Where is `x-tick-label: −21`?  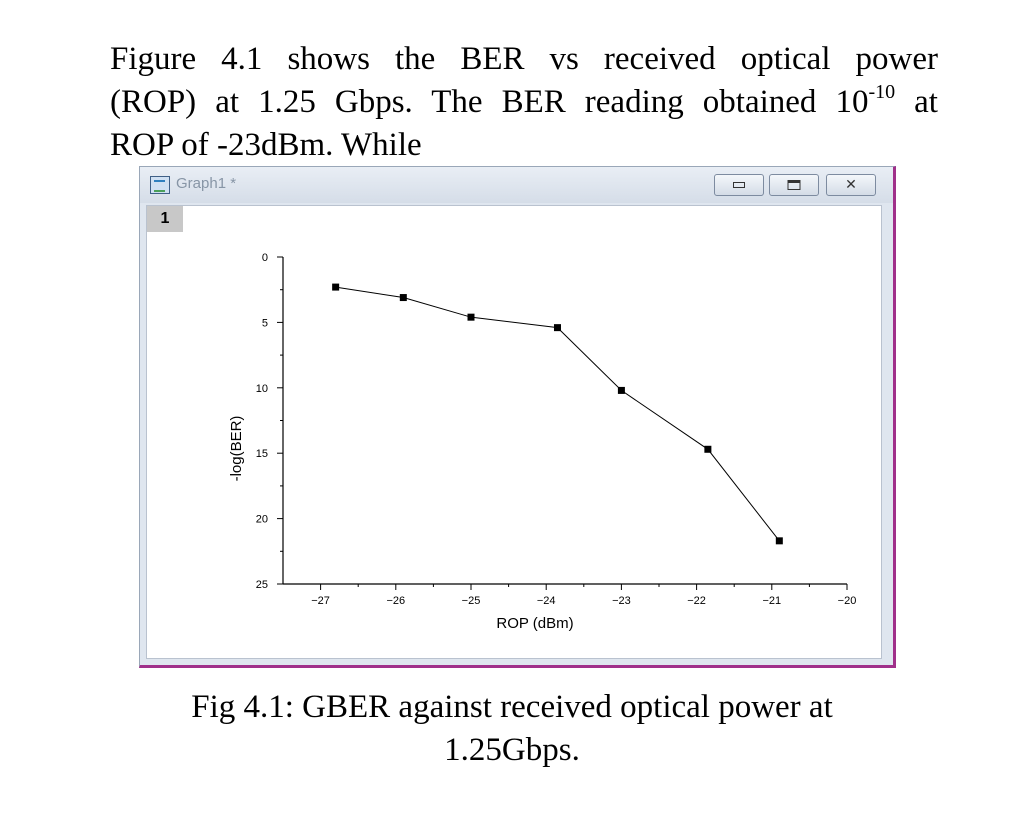 x-tick-label: −21 is located at coordinates (771, 601).